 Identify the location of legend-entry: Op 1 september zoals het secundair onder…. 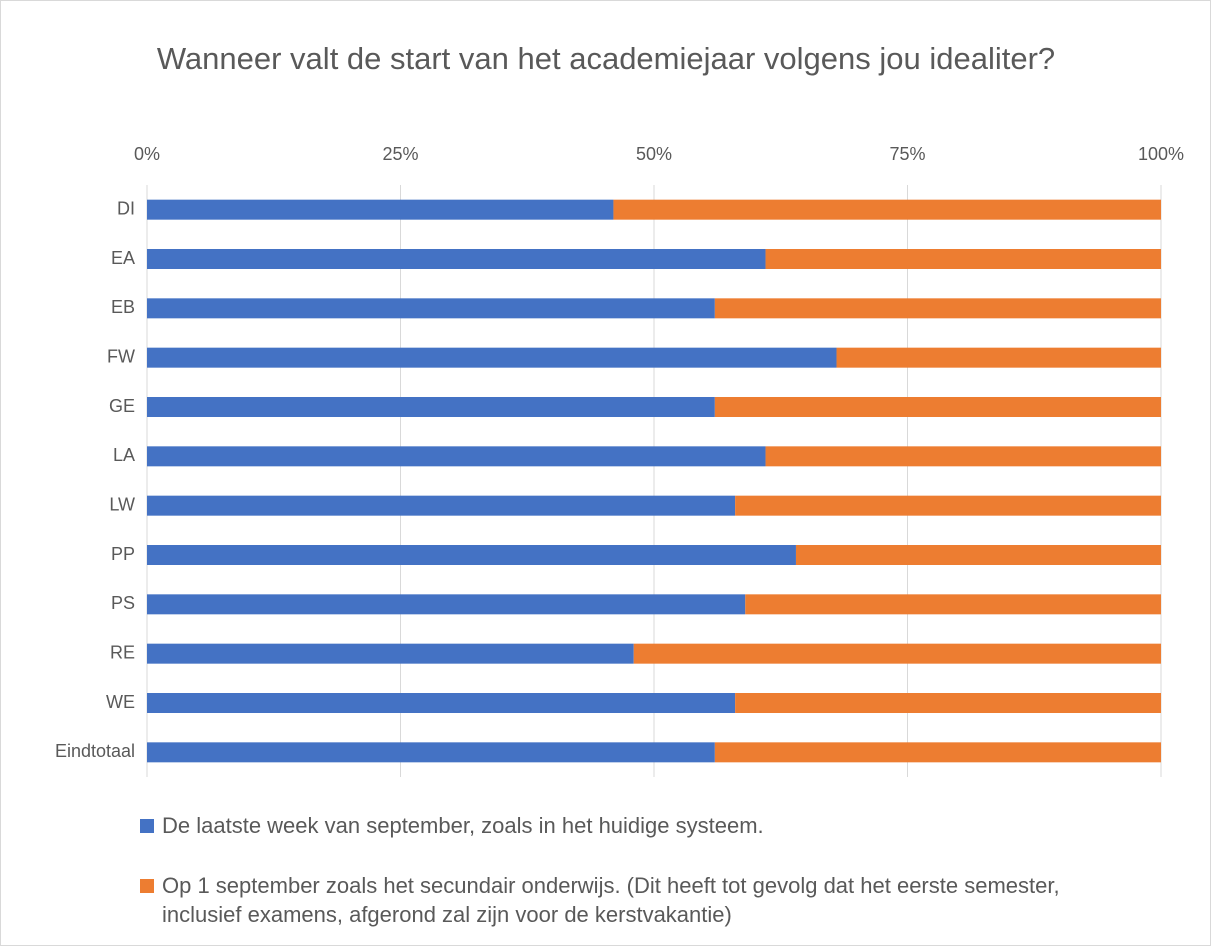
(620, 900).